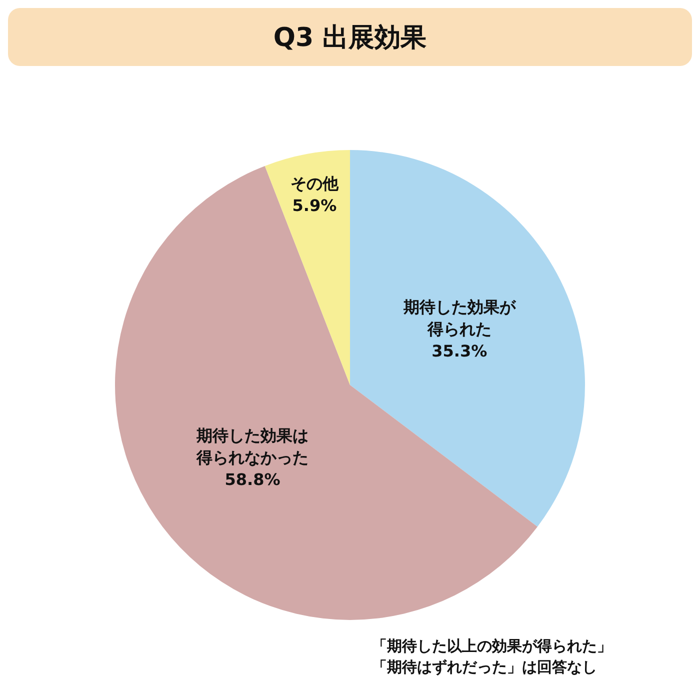  I want to click on slice-label: 期待した効果は得られなかった, so click(252, 446).